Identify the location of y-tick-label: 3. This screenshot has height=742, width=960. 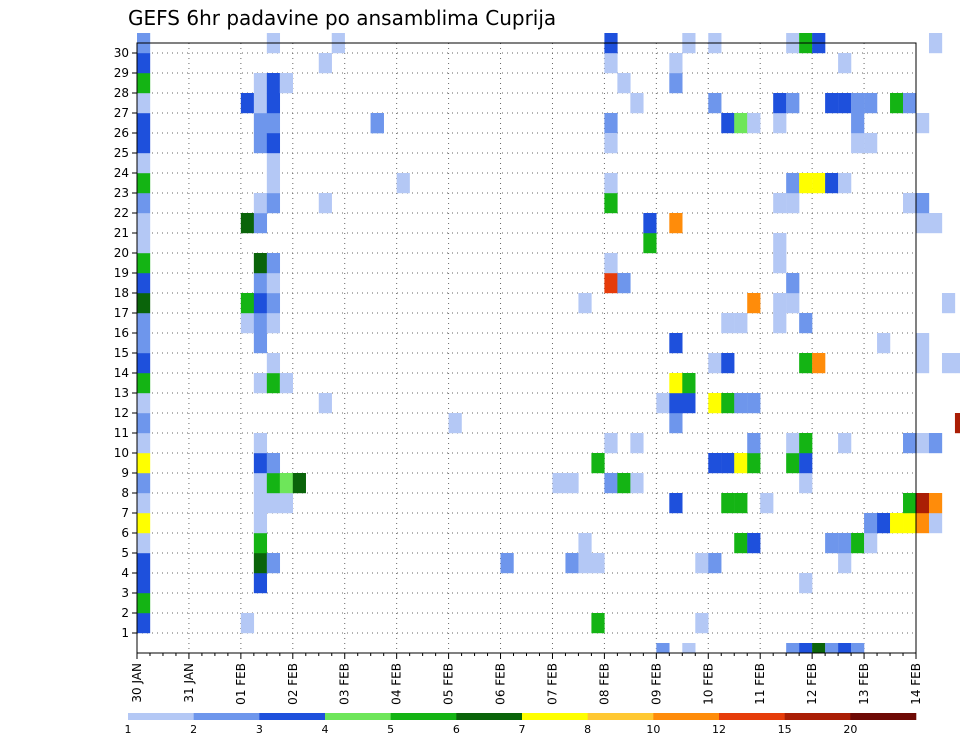
(125, 593).